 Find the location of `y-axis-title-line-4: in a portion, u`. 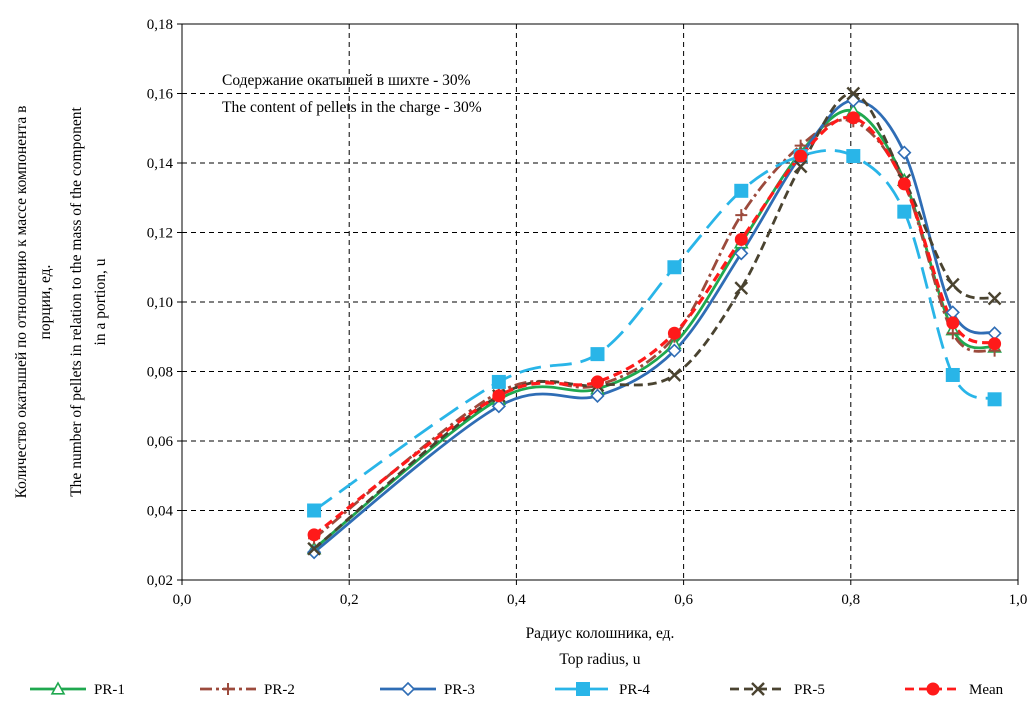

y-axis-title-line-4: in a portion, u is located at coordinates (100, 301).